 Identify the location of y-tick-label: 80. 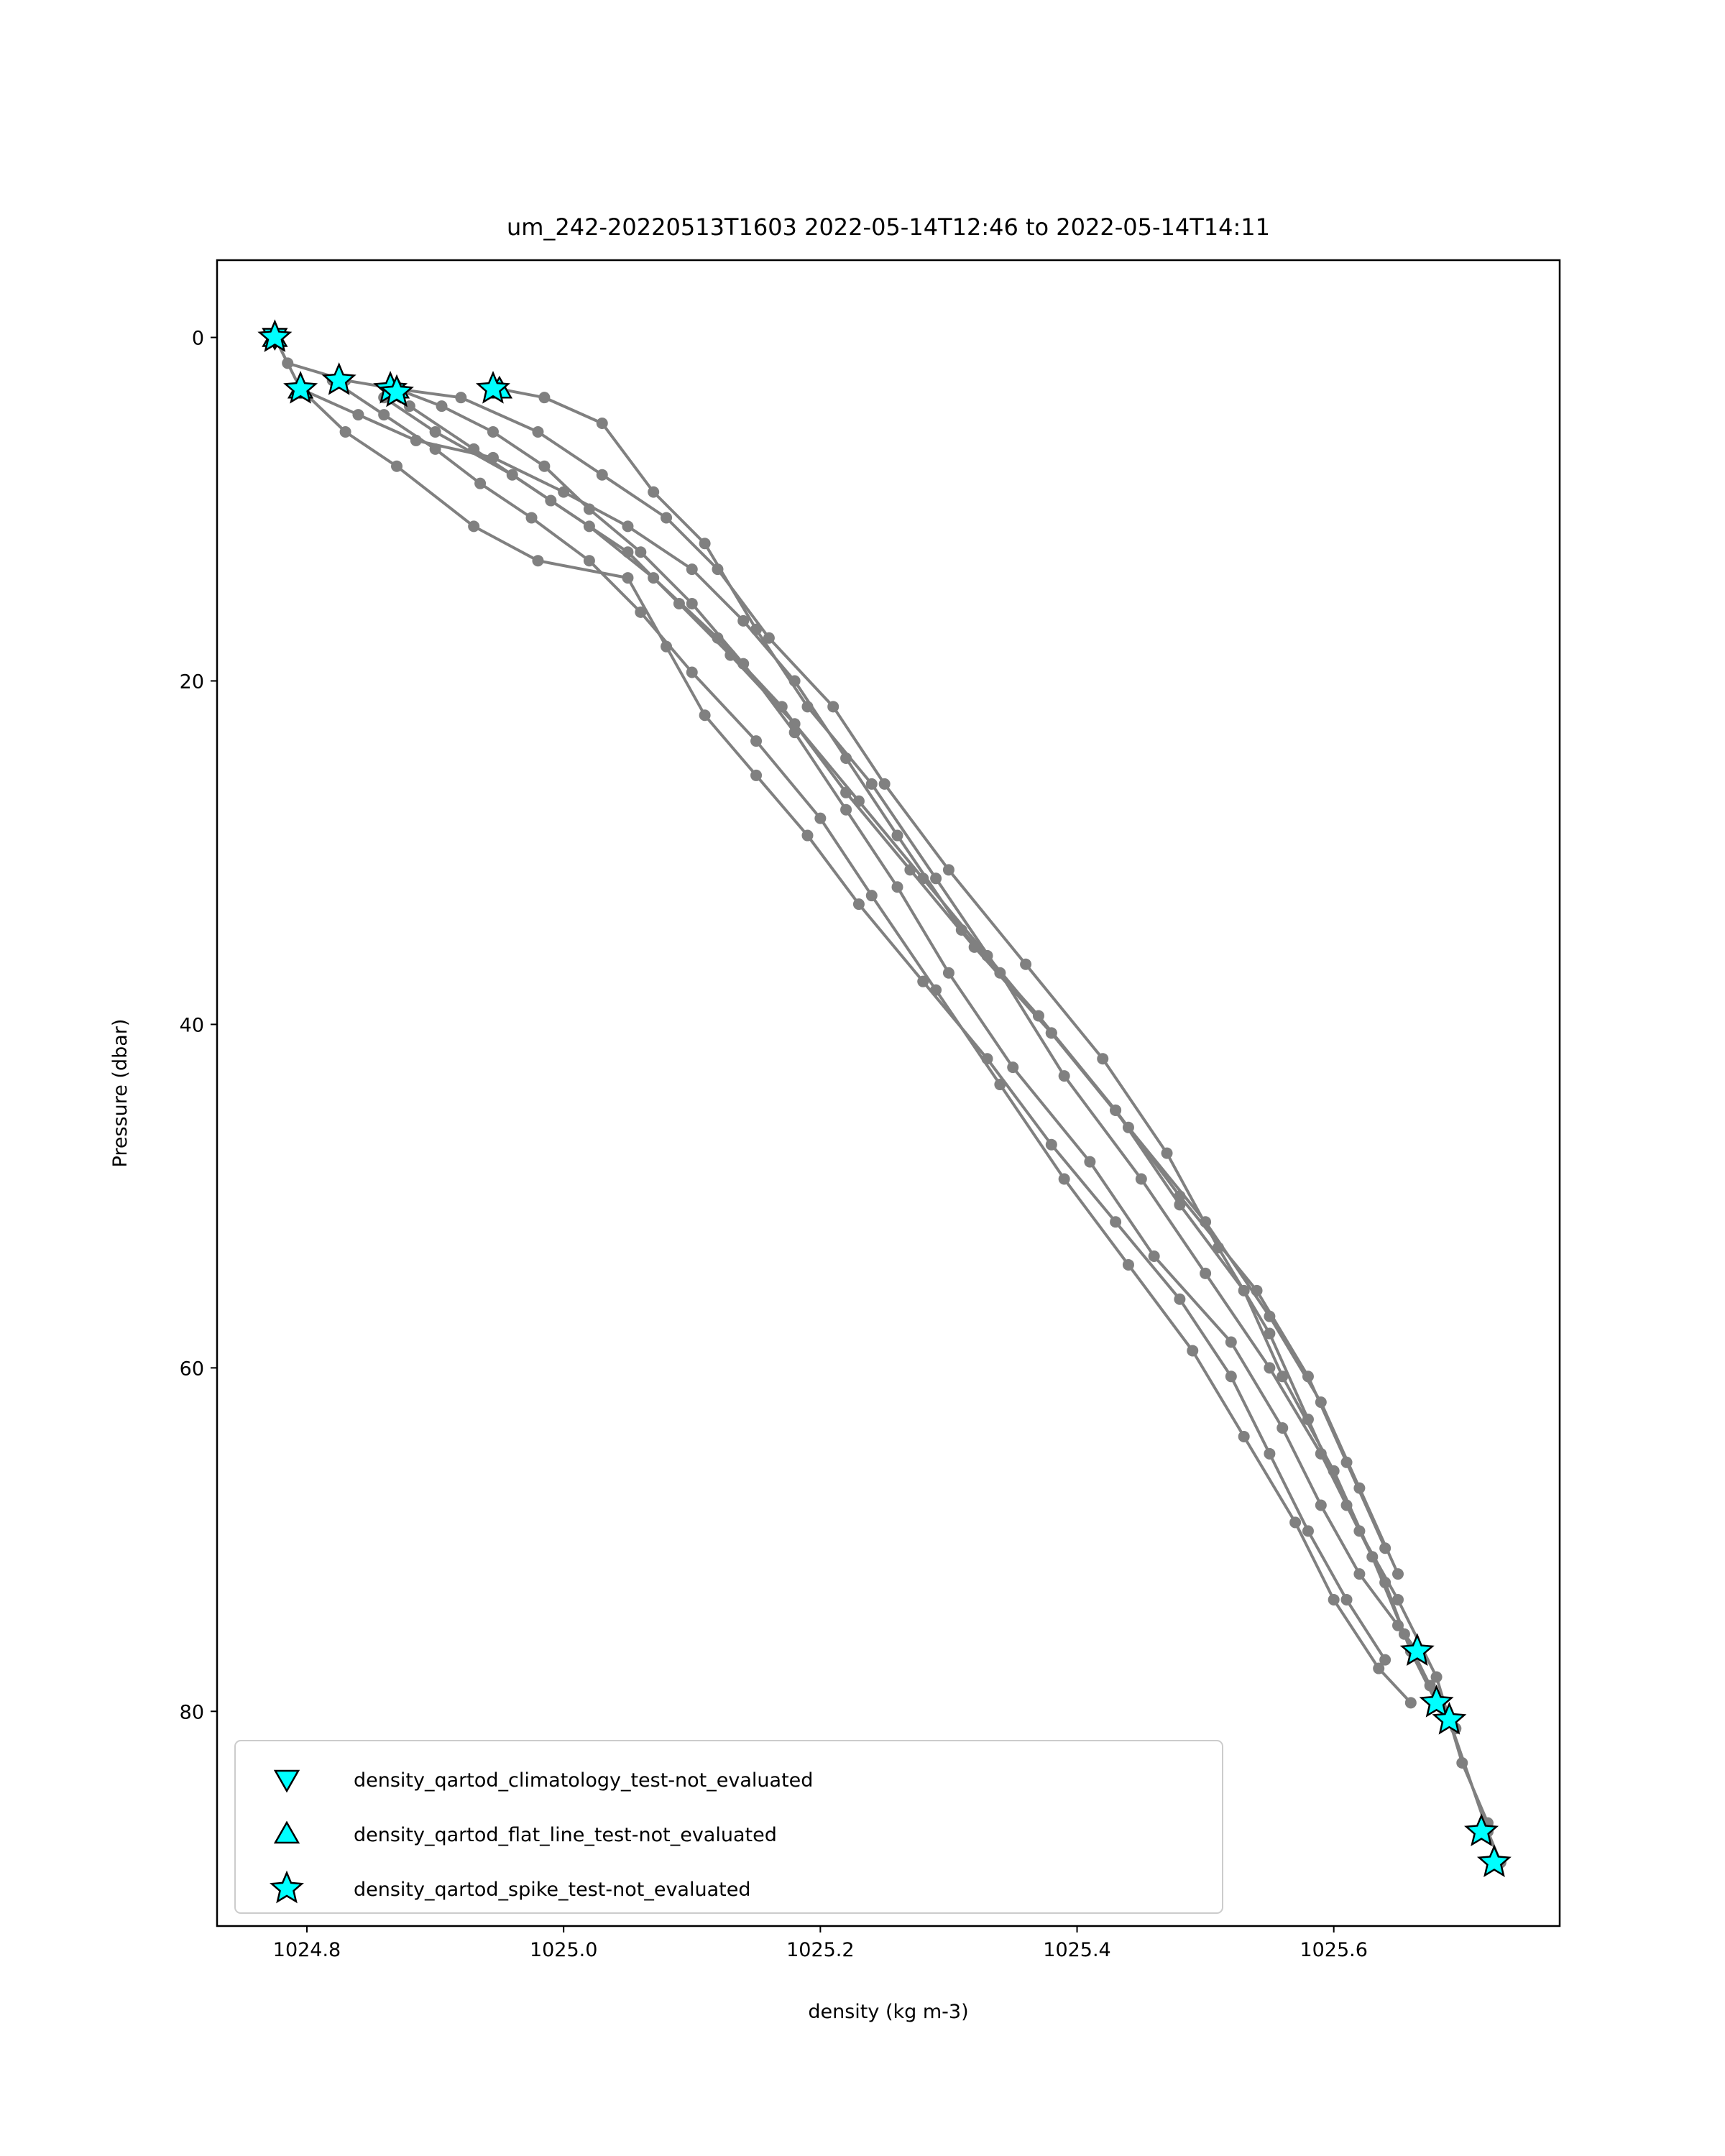
(192, 1712).